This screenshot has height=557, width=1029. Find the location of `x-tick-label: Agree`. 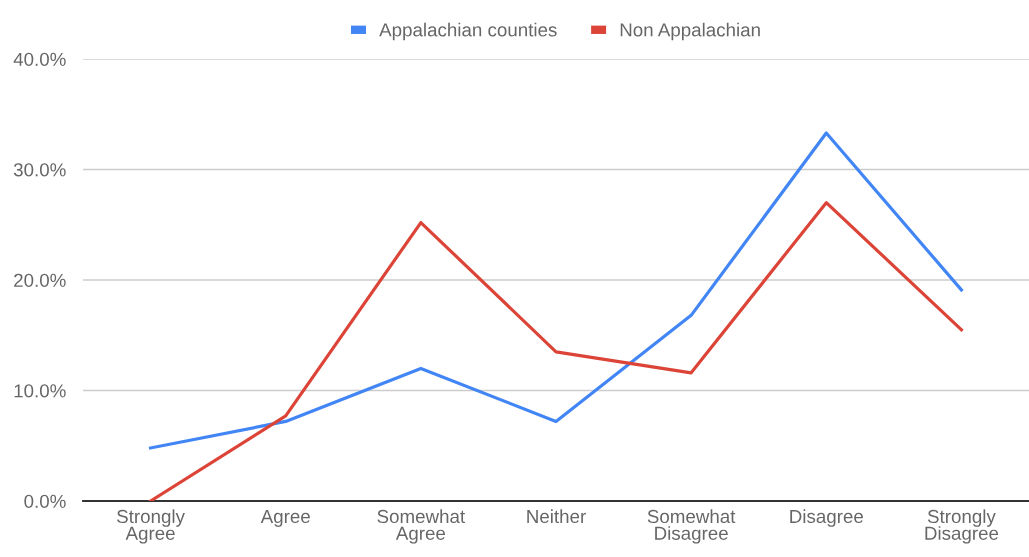

x-tick-label: Agree is located at coordinates (285, 518).